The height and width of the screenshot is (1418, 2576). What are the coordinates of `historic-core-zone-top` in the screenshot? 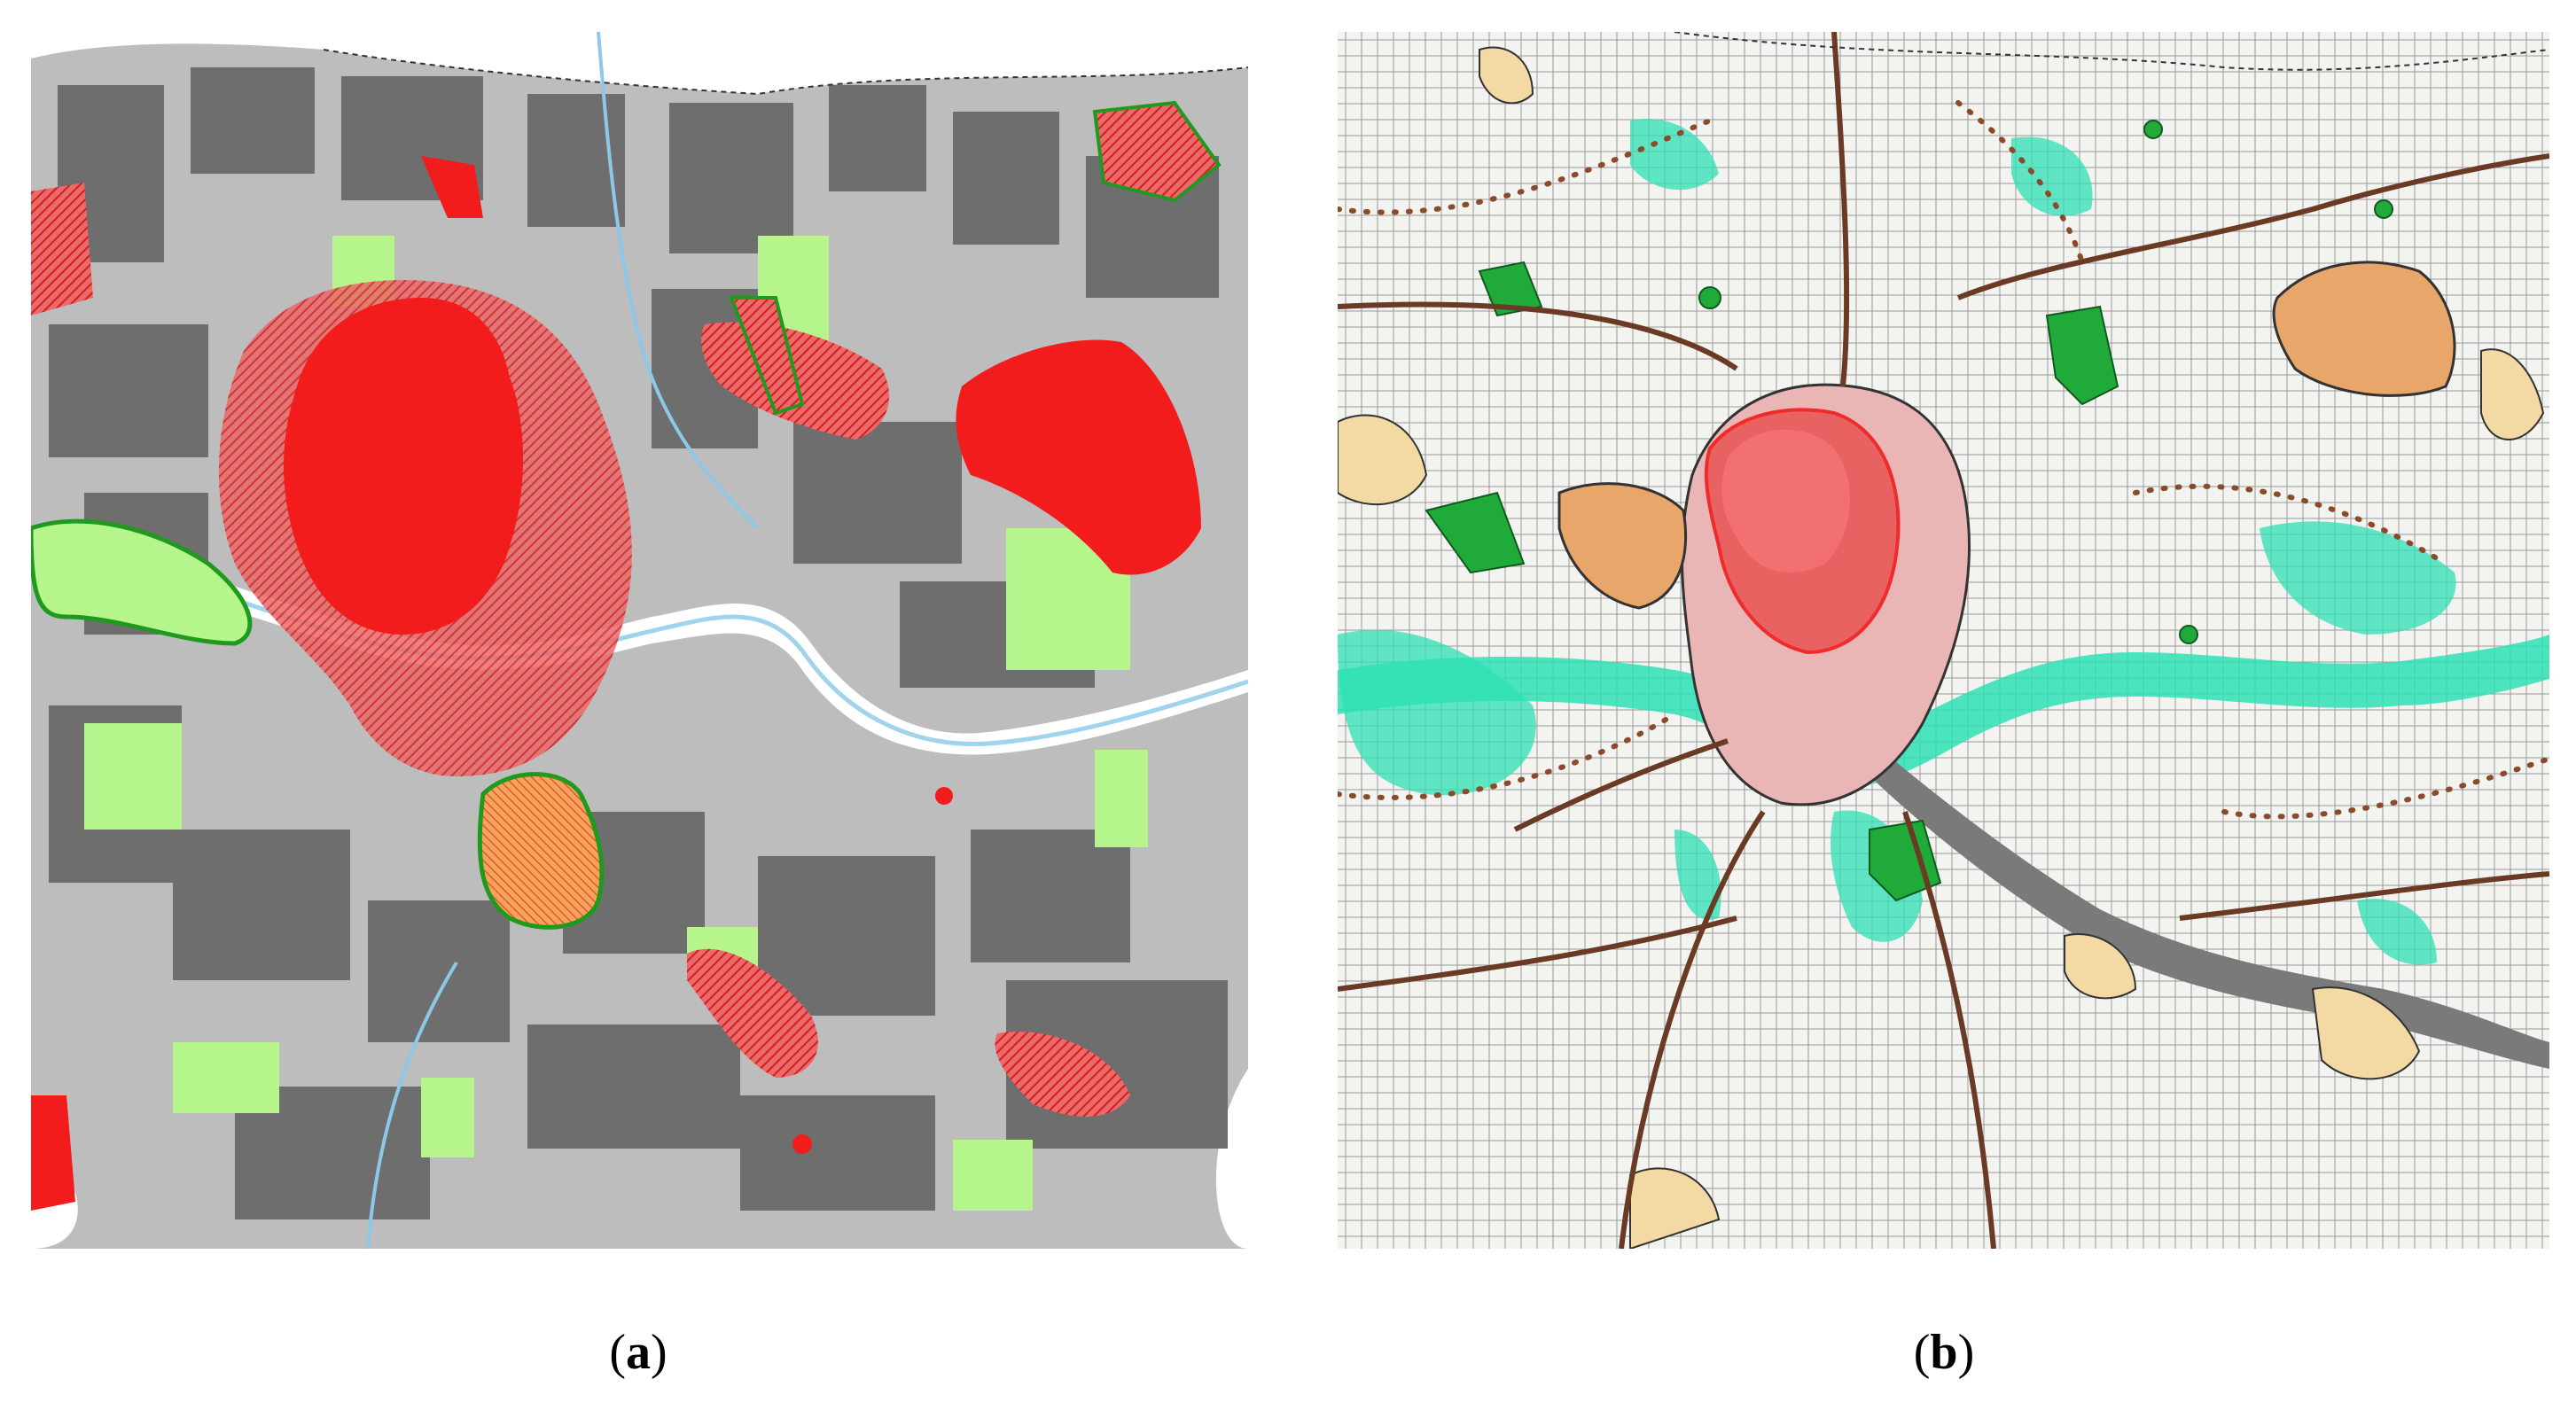 It's located at (403, 466).